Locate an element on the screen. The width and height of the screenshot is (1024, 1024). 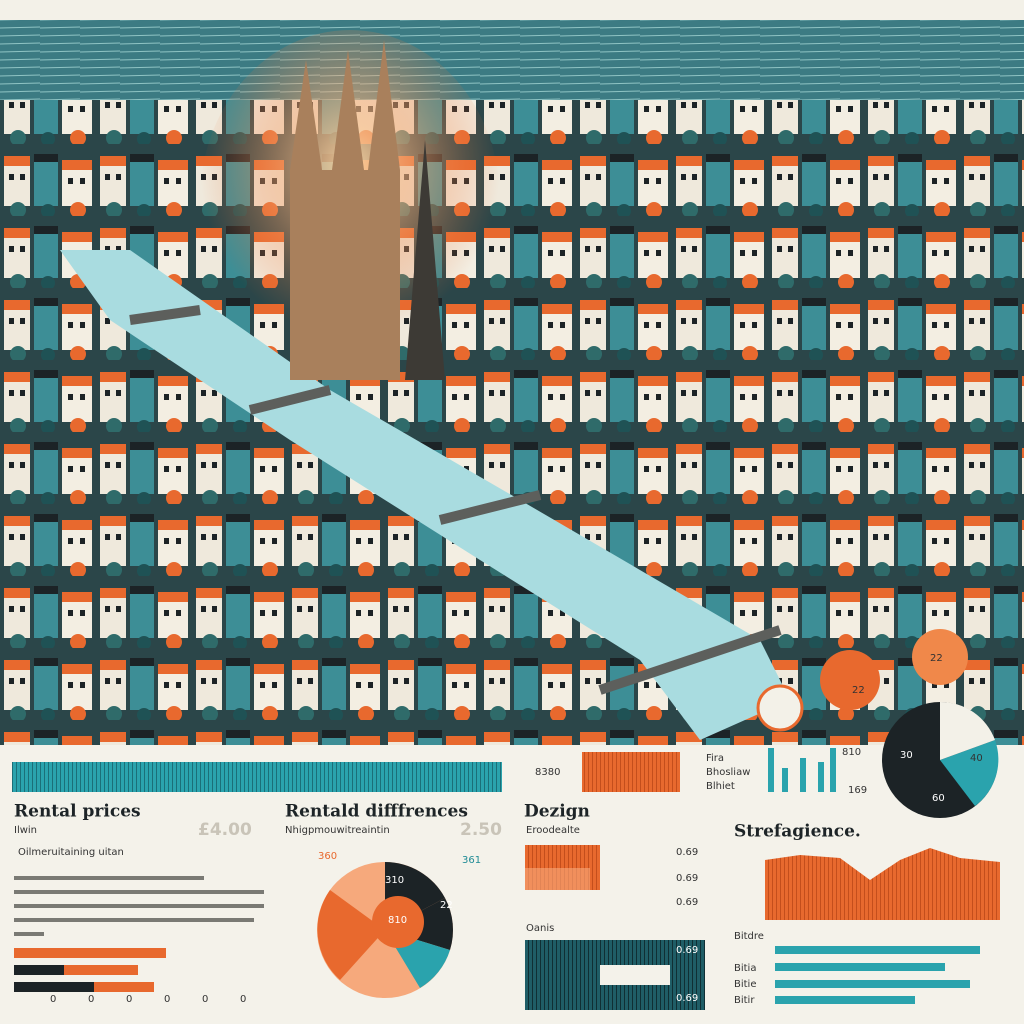
text-lines is located at coordinates (139, 906).